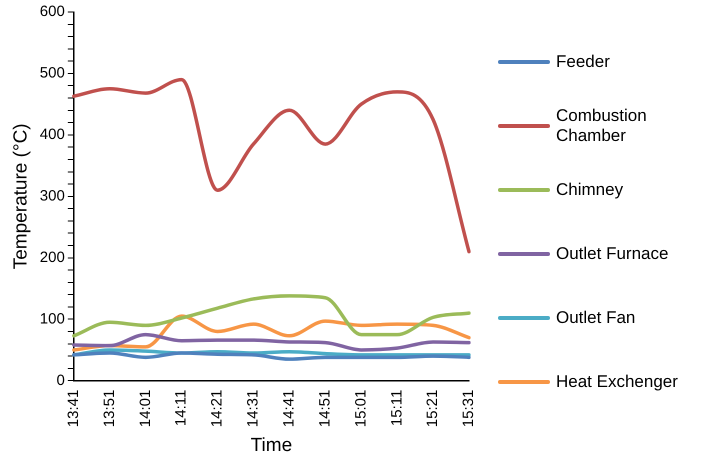  What do you see at coordinates (52, 135) in the screenshot?
I see `y-tick-label: 400` at bounding box center [52, 135].